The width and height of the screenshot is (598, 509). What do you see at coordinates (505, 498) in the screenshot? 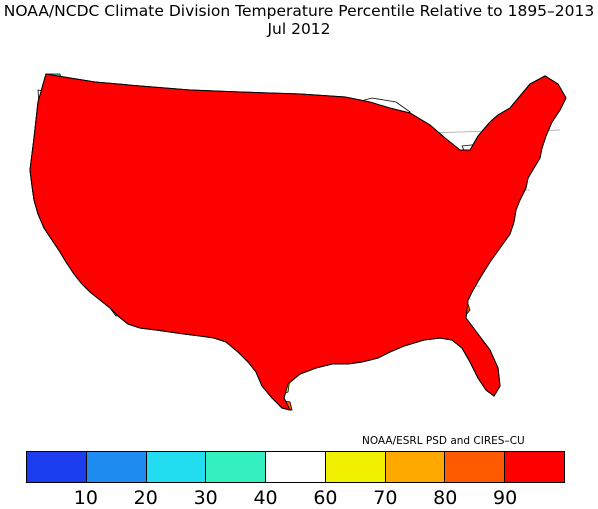
I see `colorbar-tick-label: 90` at bounding box center [505, 498].